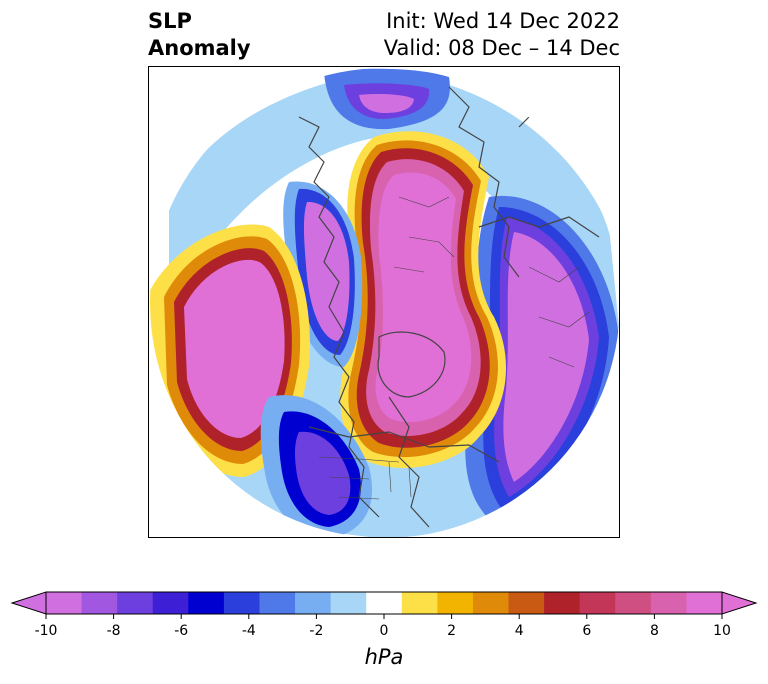 The image size is (768, 684). I want to click on siberia-low, so click(387, 99).